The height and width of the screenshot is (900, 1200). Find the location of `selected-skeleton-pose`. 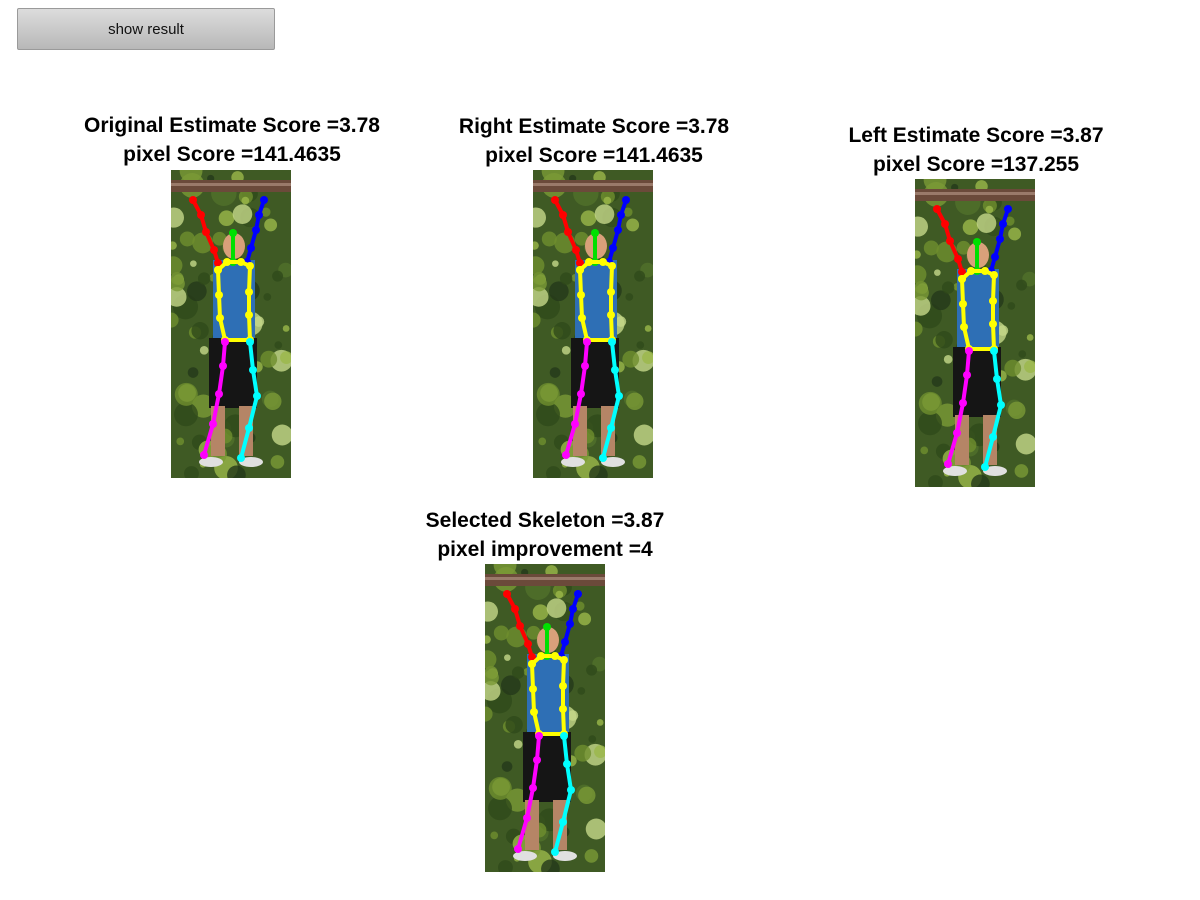

selected-skeleton-pose is located at coordinates (545, 718).